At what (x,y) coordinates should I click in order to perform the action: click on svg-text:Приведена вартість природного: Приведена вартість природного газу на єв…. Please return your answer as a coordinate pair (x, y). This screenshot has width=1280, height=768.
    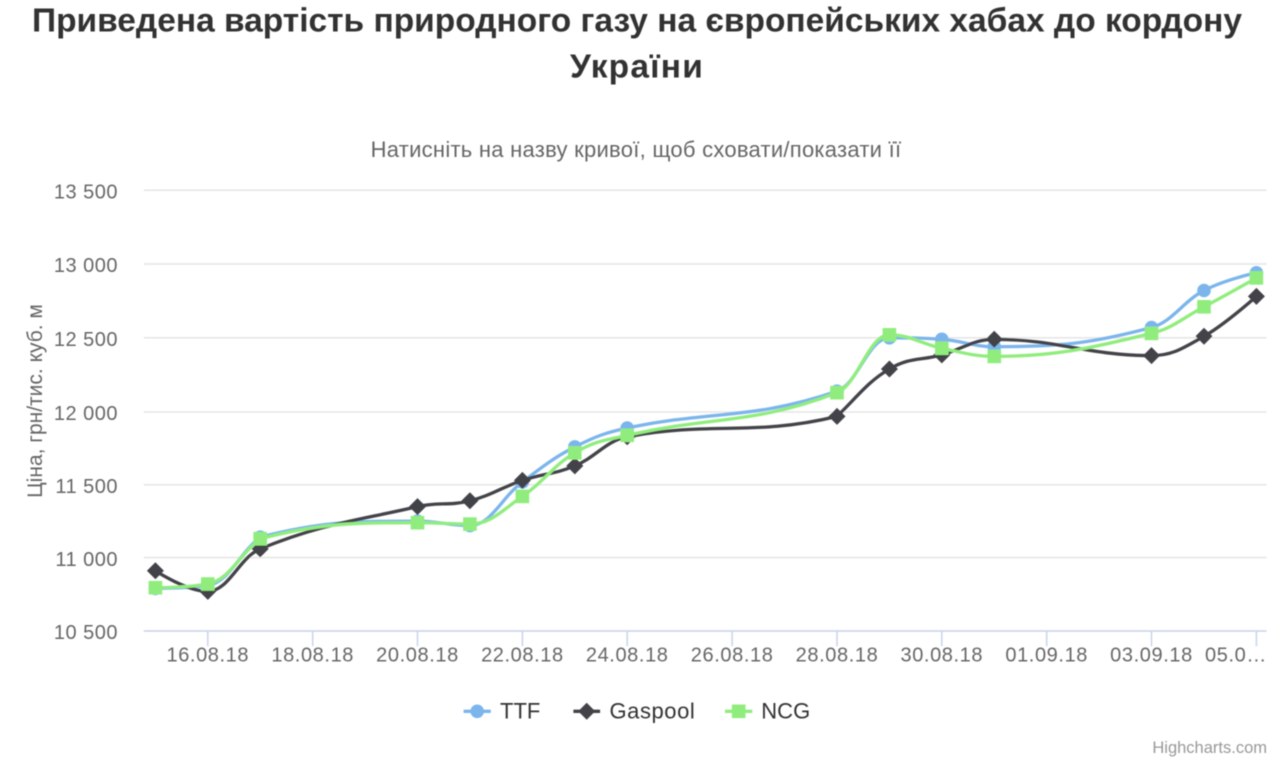
    Looking at the image, I should click on (637, 21).